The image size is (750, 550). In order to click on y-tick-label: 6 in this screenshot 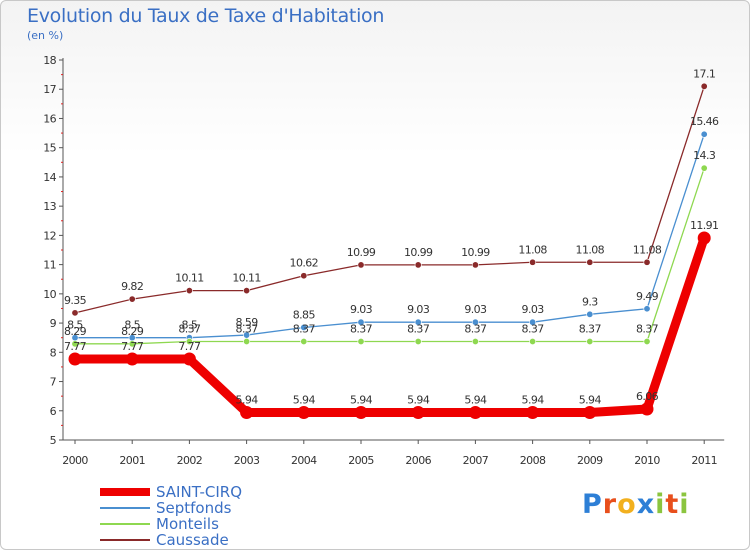, I will do `click(53, 411)`.